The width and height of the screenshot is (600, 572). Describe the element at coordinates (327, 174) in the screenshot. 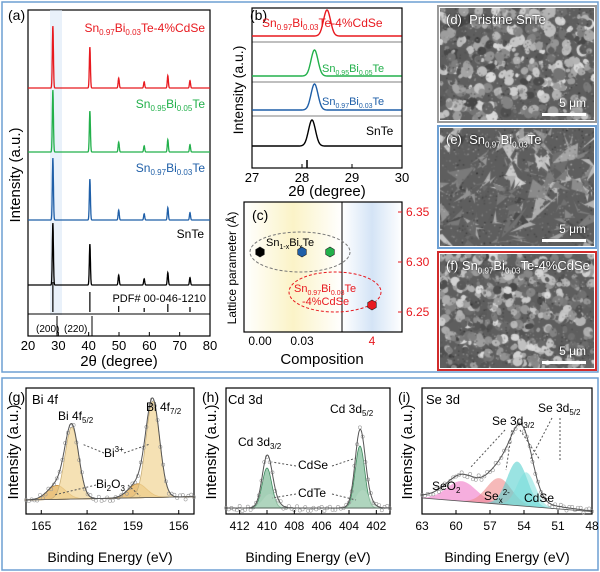

I see `panel-b-xticks: 27 28 29 30` at that location.